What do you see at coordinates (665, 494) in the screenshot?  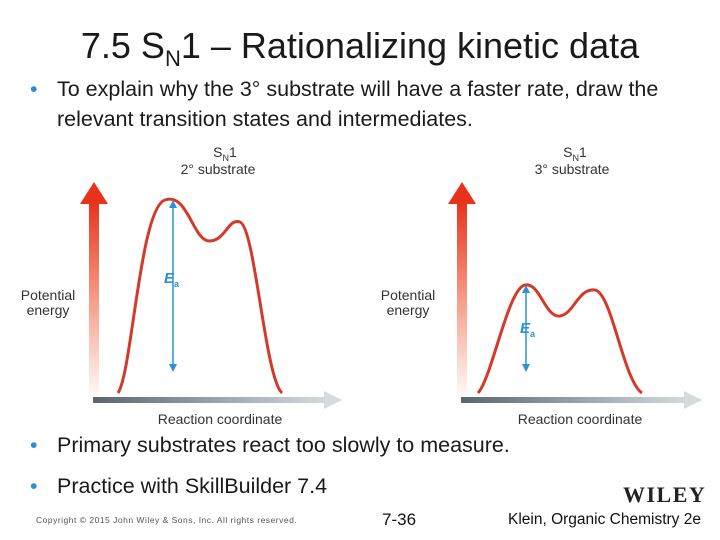 I see `publisher-logo: WILEY` at bounding box center [665, 494].